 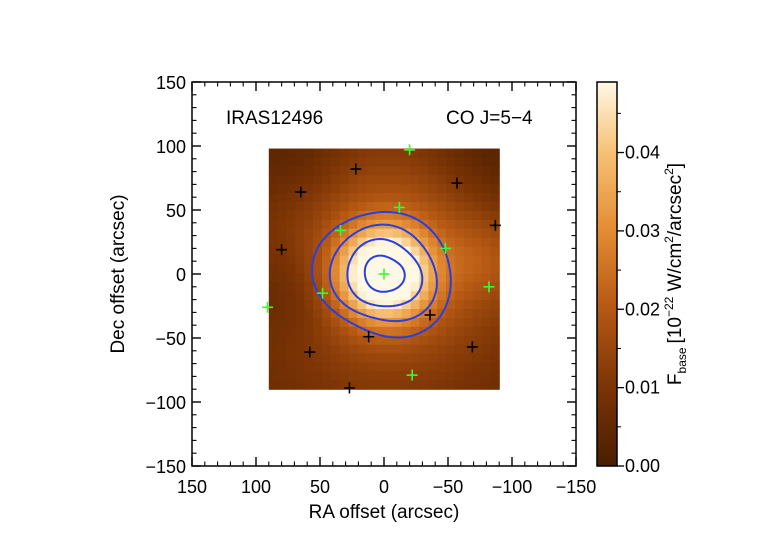 I want to click on y-axis-label: Dec offset (arcsec), so click(x=118, y=273).